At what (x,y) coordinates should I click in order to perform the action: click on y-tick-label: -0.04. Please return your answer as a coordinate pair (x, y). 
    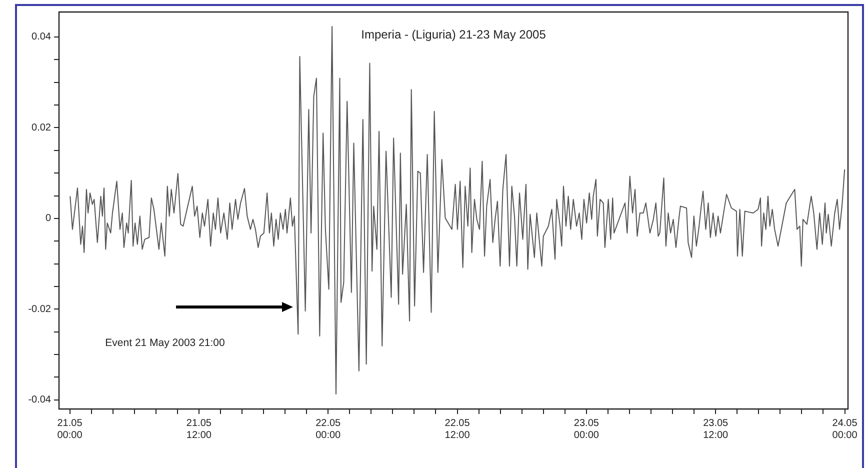
    Looking at the image, I should click on (40, 400).